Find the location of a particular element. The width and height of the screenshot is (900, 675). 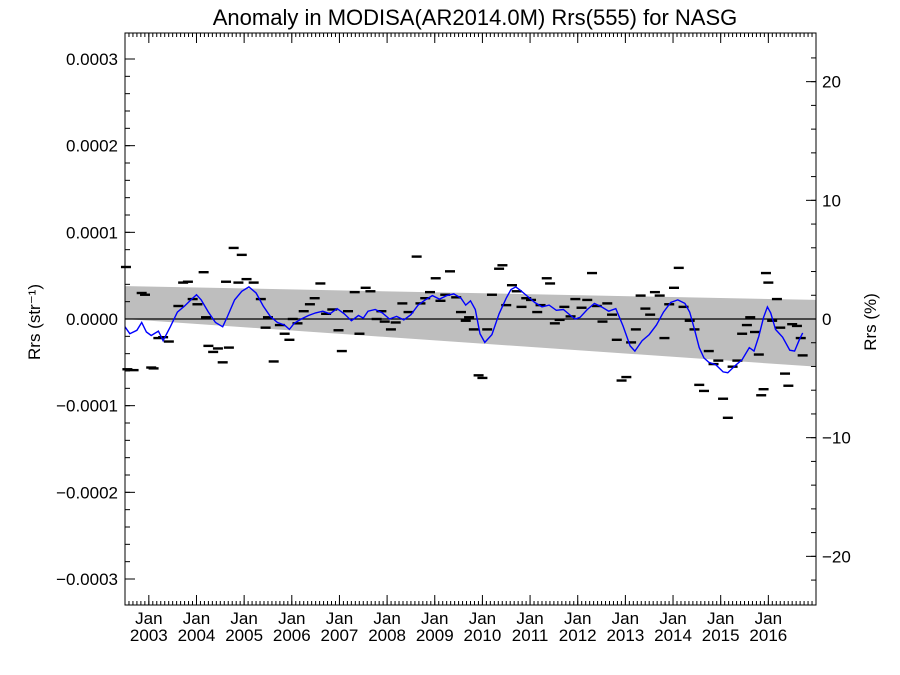

uncertainty-band-layer is located at coordinates (470, 326).